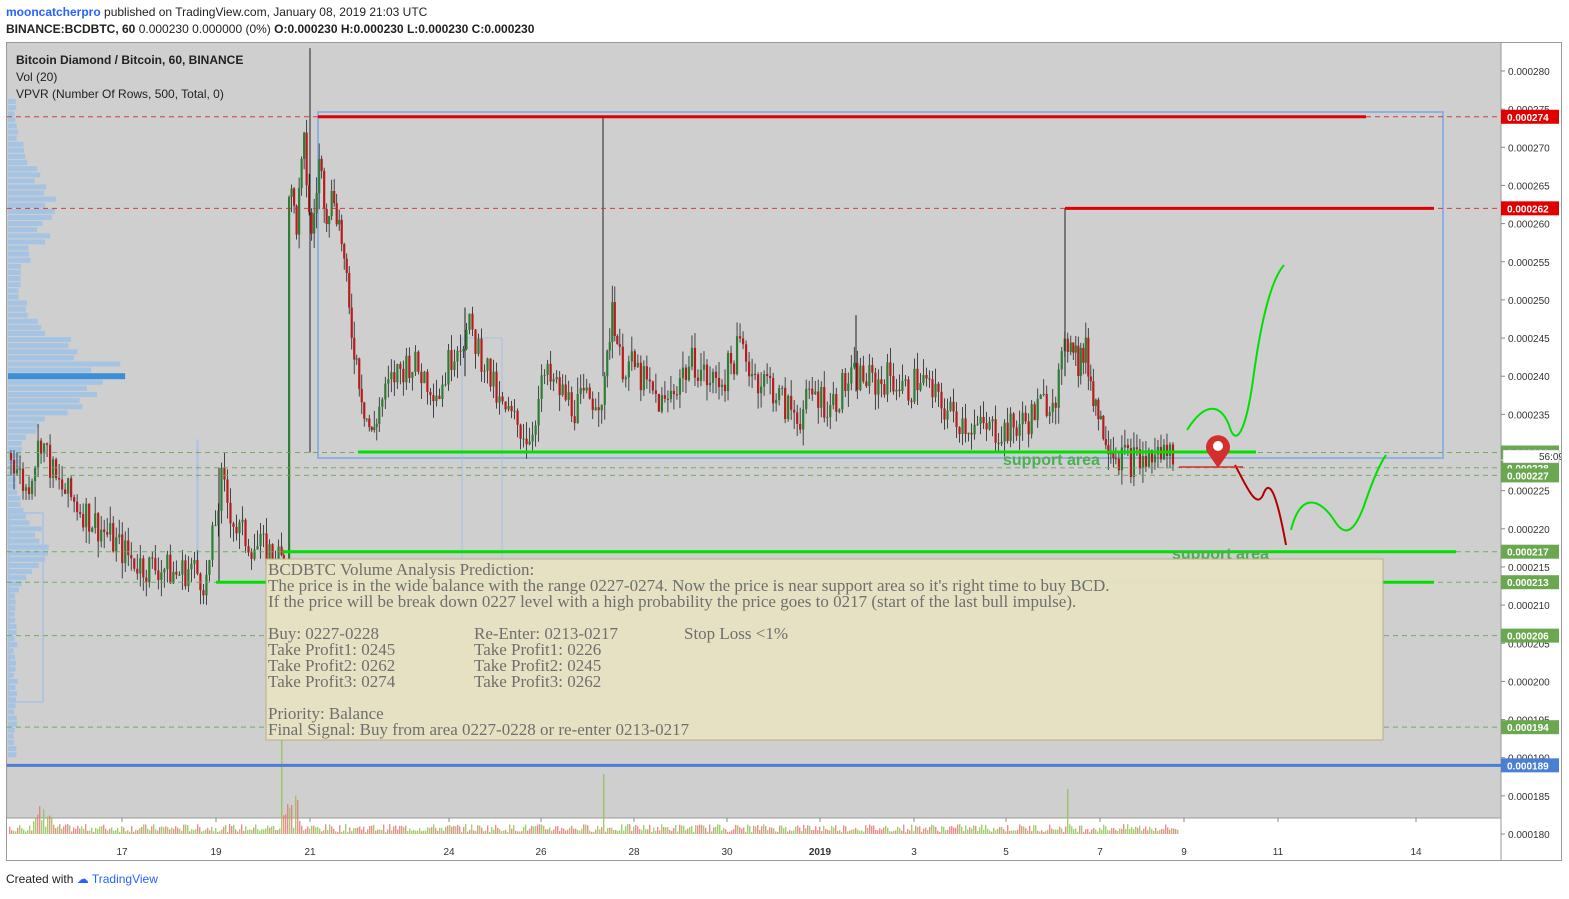  What do you see at coordinates (1529, 186) in the screenshot?
I see `y-tick-label: 0.000265` at bounding box center [1529, 186].